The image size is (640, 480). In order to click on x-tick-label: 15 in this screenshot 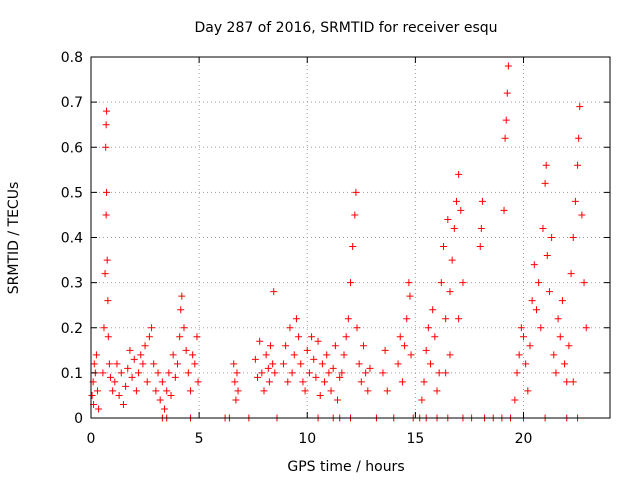, I will do `click(415, 439)`.